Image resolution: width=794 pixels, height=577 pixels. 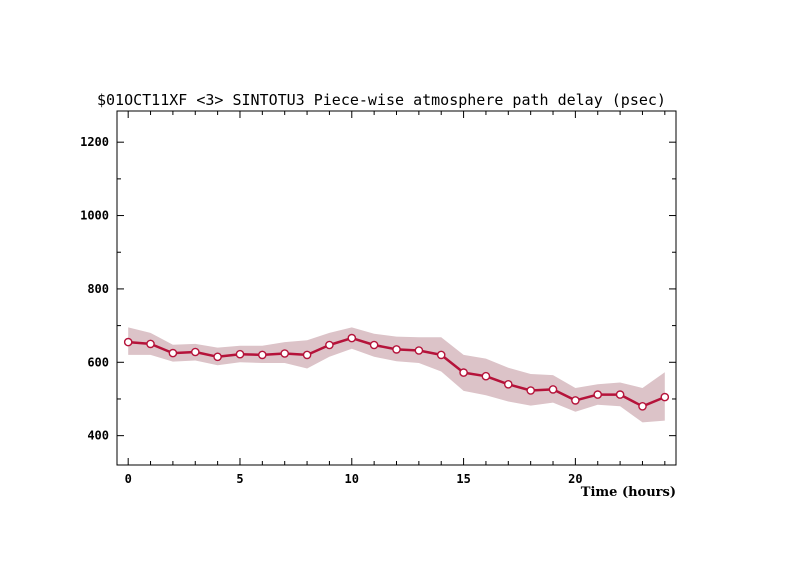 What do you see at coordinates (94, 216) in the screenshot?
I see `y-tick-label: 1000` at bounding box center [94, 216].